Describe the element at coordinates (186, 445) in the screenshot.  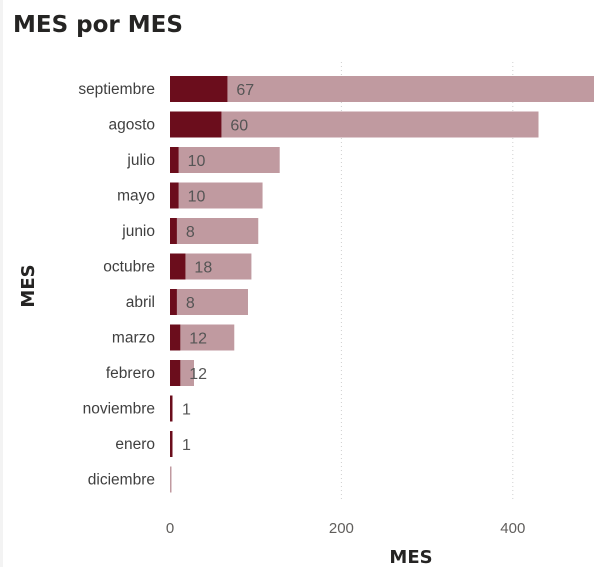
I see `data-label-enero: 1` at that location.